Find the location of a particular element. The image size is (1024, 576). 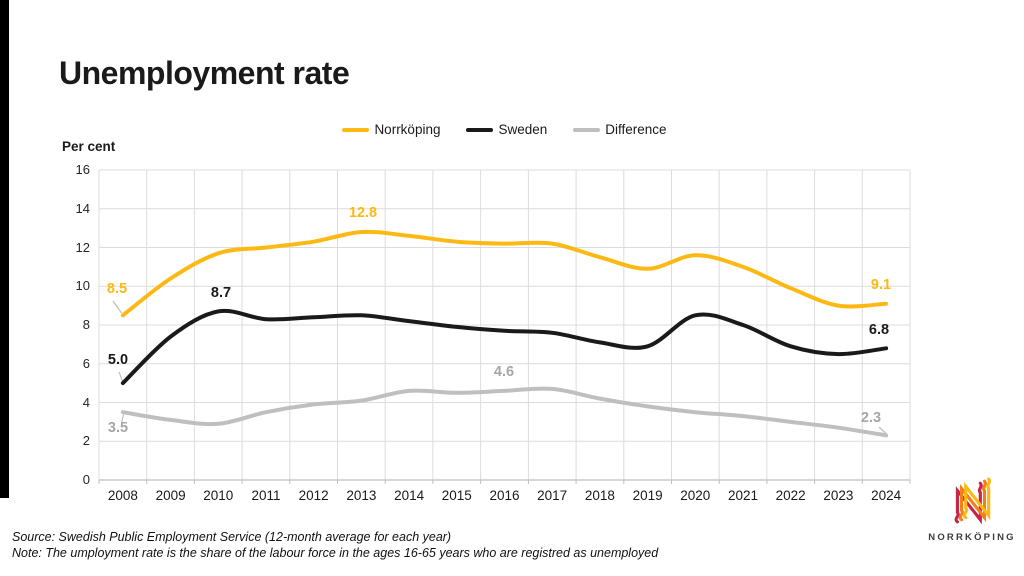

y-axis-title: Per cent is located at coordinates (89, 146).